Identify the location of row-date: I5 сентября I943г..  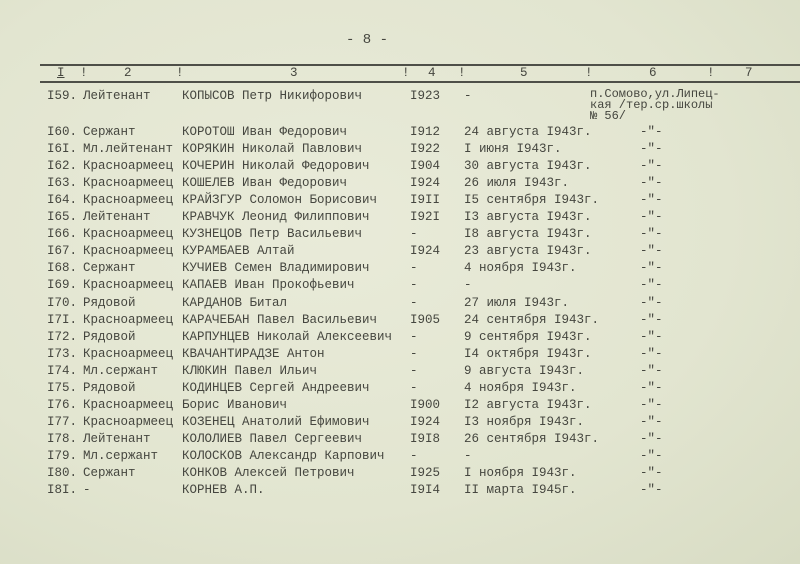
(532, 200).